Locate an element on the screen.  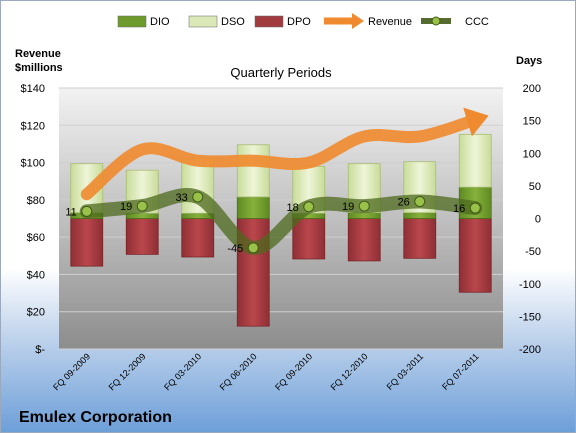
legend-item-dso: DSO is located at coordinates (216, 21).